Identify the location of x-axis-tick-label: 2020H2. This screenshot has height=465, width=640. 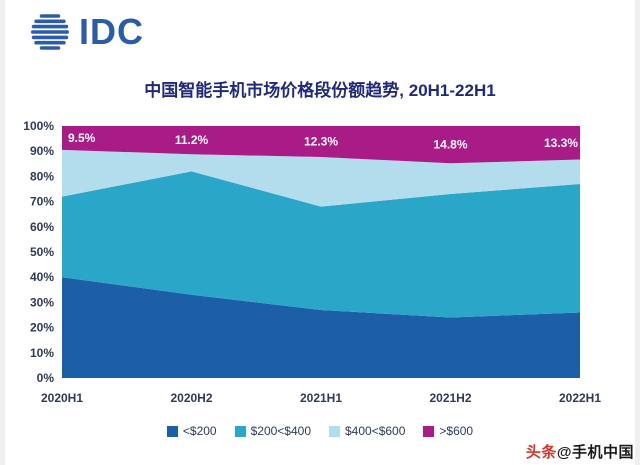
(191, 398).